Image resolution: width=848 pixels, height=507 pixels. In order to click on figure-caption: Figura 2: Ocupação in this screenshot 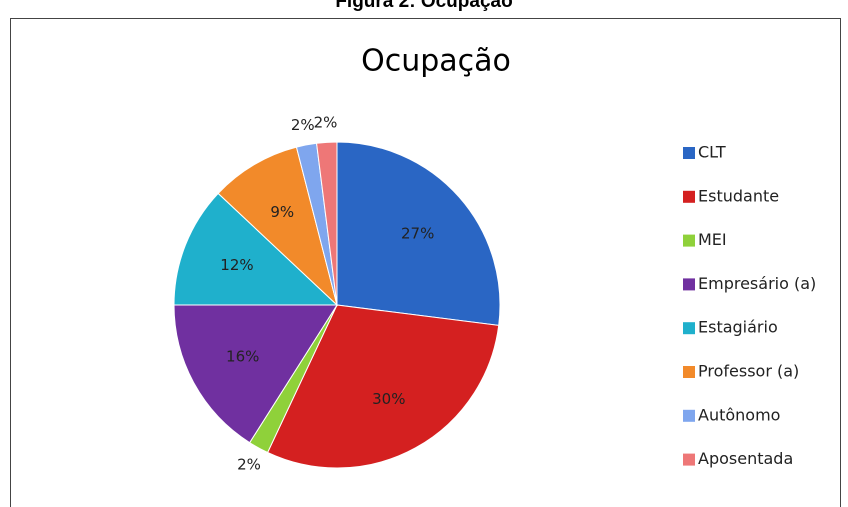, I will do `click(423, 6)`.